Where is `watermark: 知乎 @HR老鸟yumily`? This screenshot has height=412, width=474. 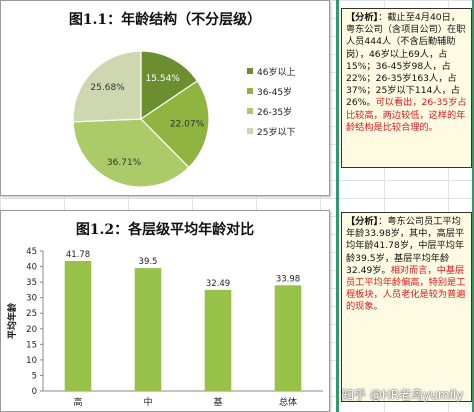
watermark: 知乎 @HR老鸟yumily is located at coordinates (403, 395).